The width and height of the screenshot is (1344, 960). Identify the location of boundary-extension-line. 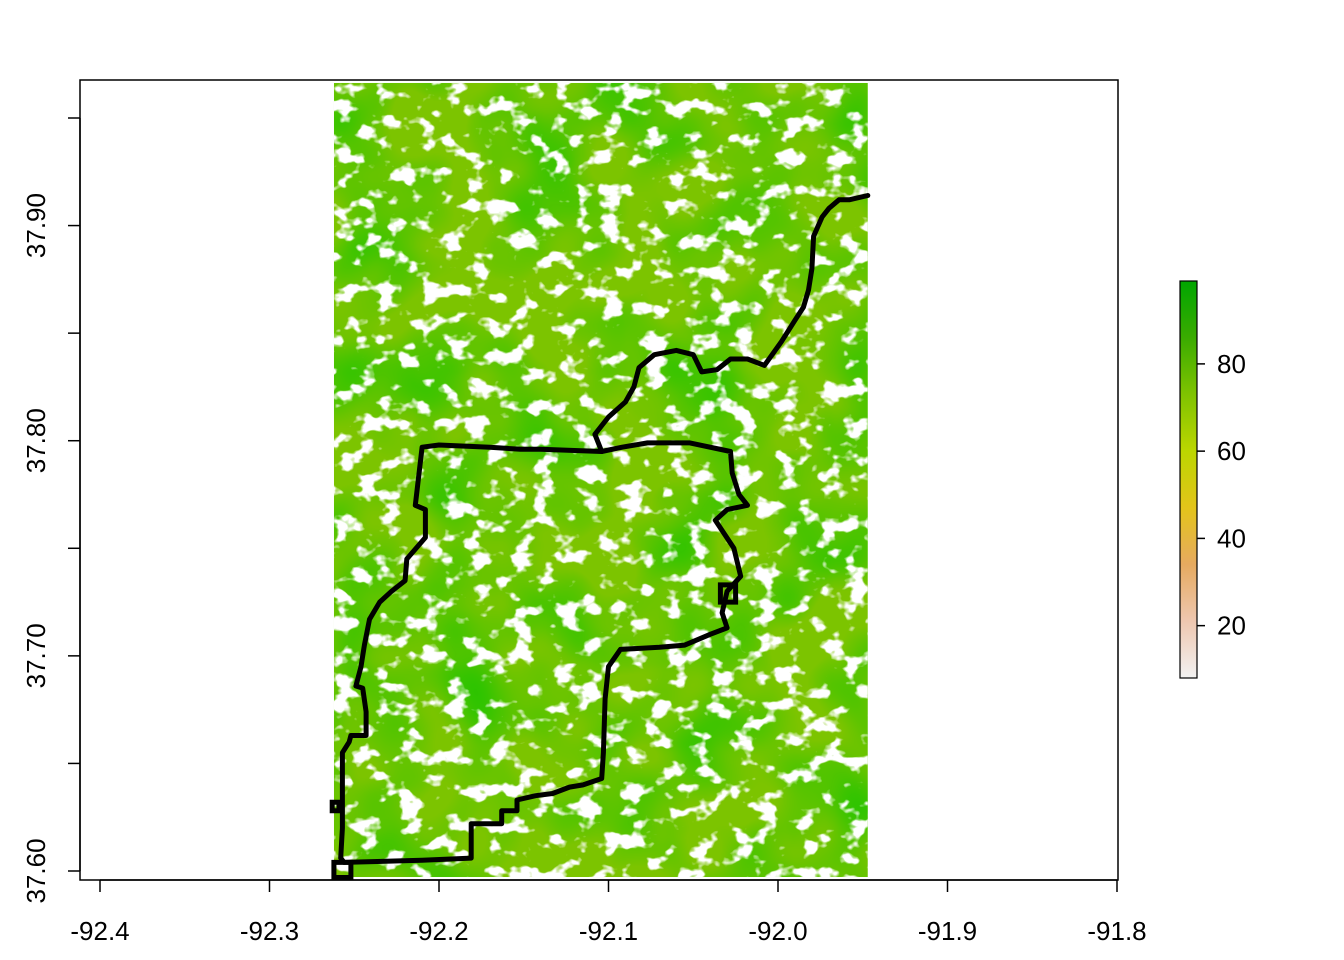
(731, 323).